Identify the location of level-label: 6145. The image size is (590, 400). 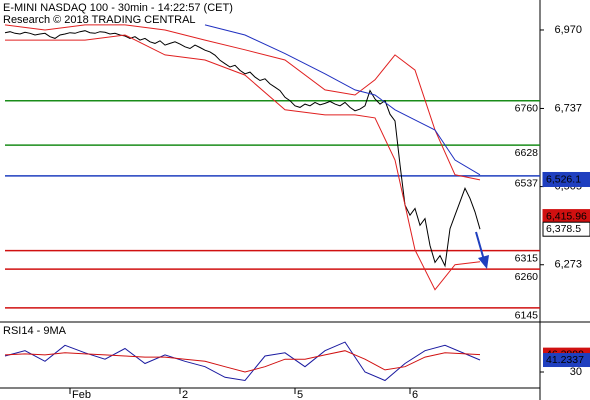
(527, 316).